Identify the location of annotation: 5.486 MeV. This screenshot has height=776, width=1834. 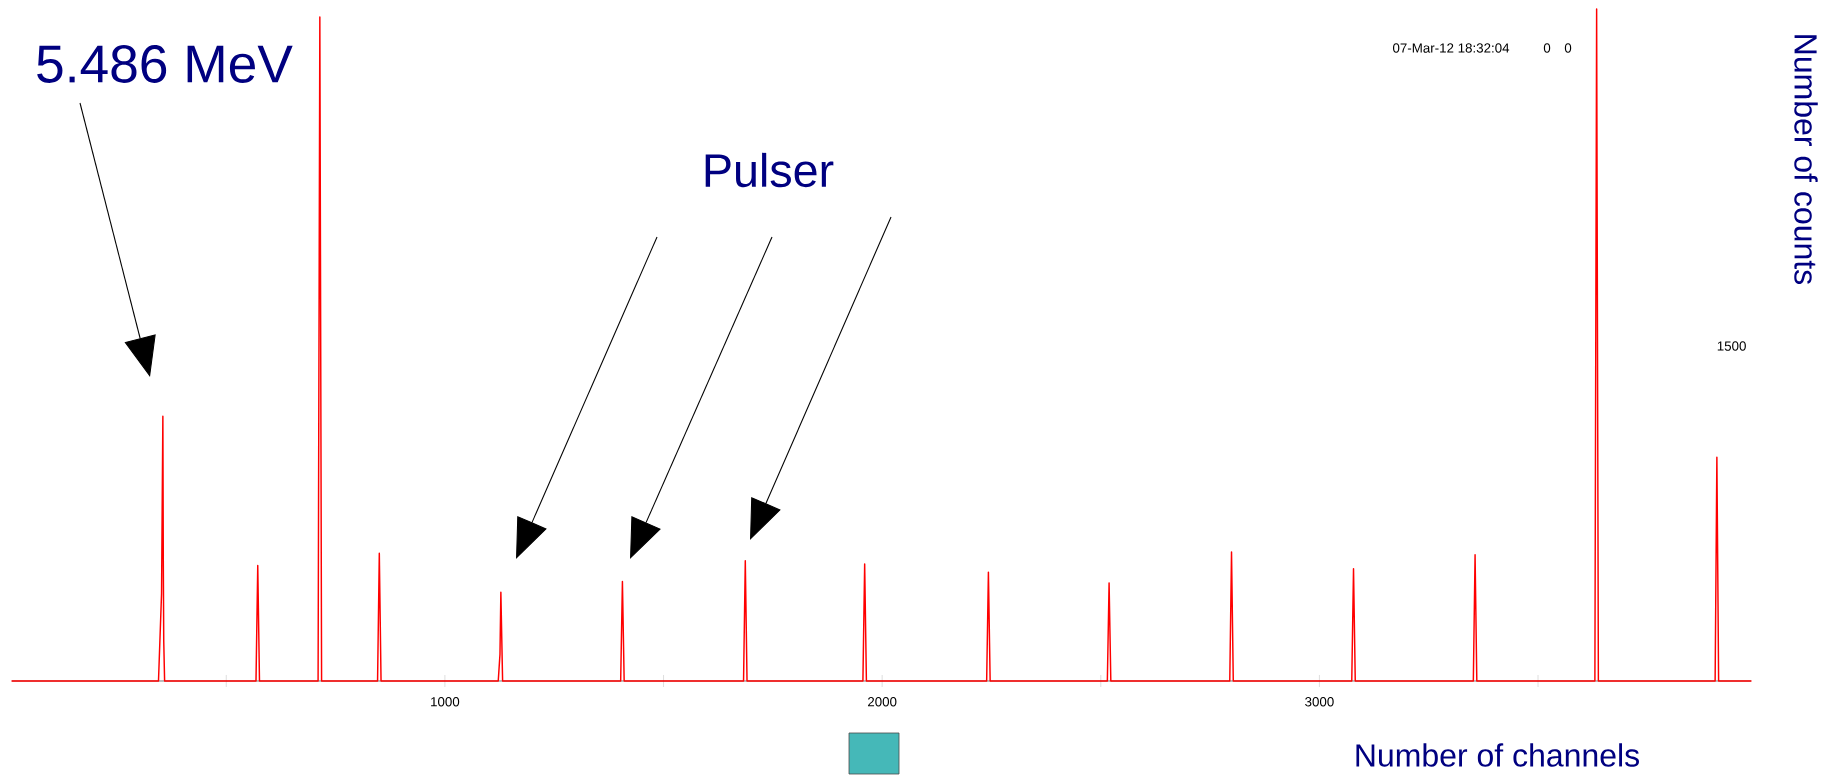
(165, 64).